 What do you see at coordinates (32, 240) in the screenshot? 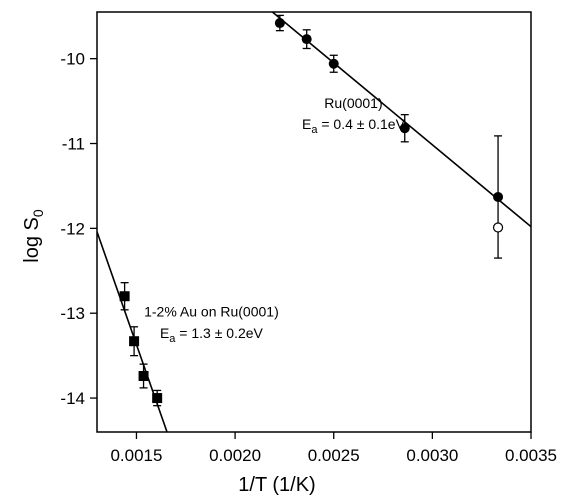
I see `y-axis-label-main: log S` at bounding box center [32, 240].